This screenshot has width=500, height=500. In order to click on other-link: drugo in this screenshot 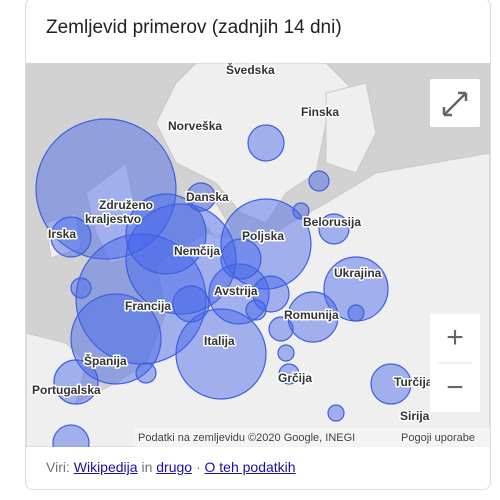, I will do `click(174, 467)`.